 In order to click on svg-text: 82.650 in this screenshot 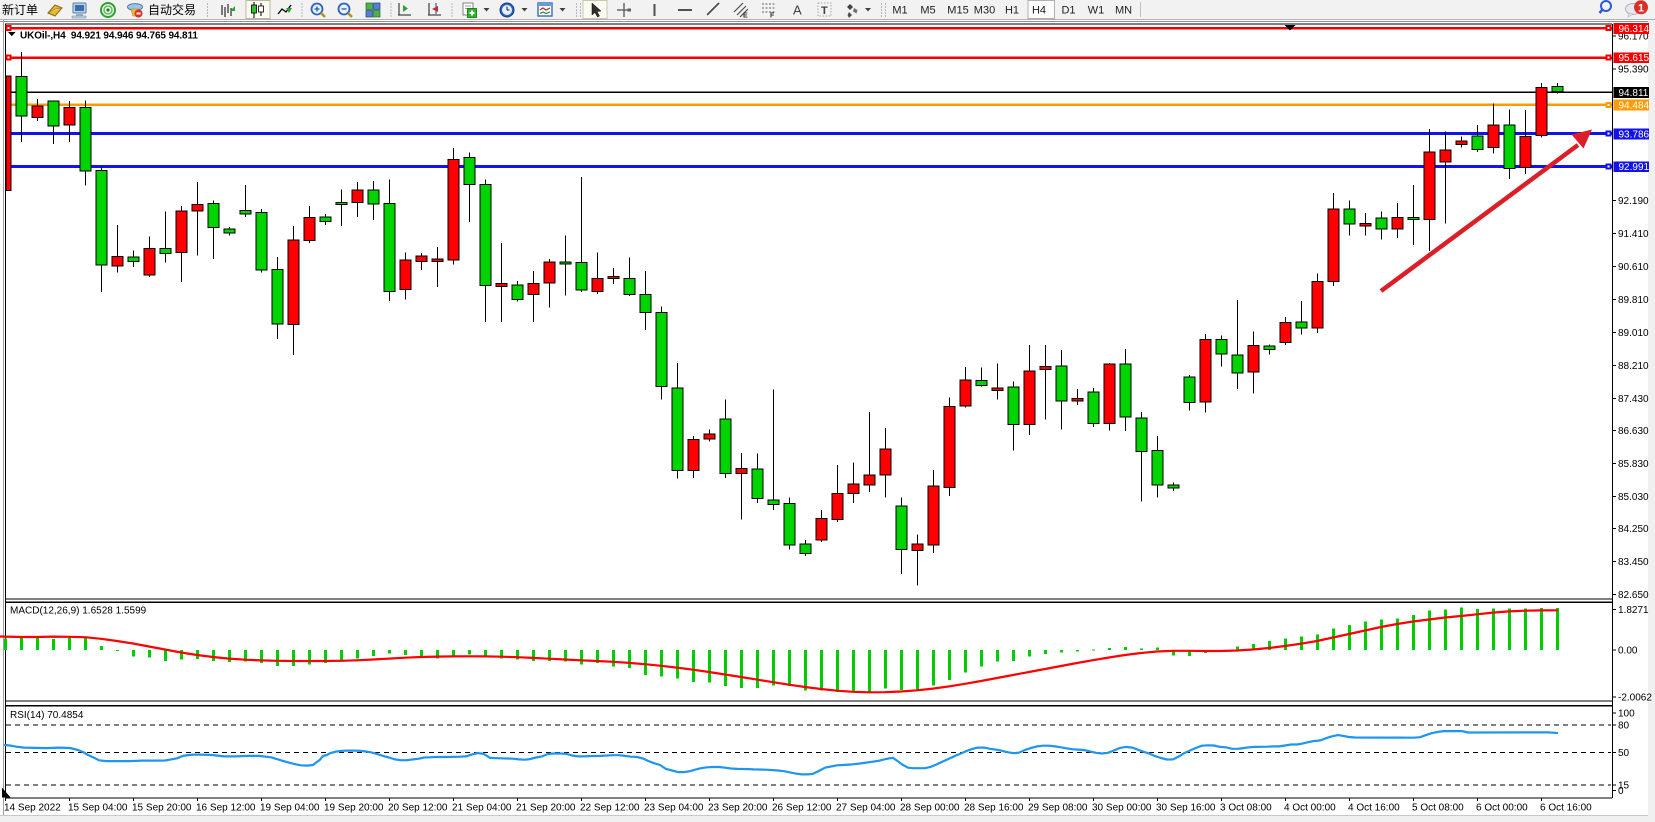, I will do `click(1633, 595)`.